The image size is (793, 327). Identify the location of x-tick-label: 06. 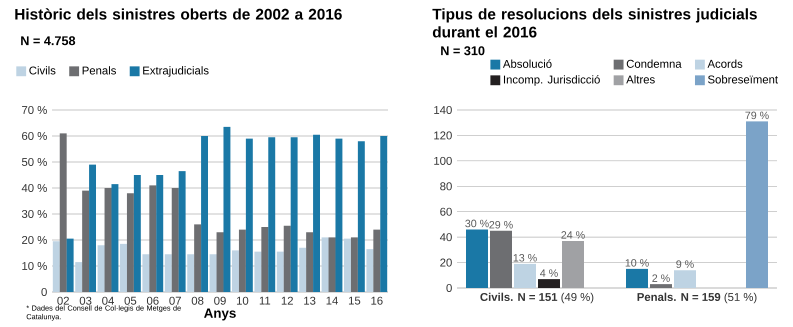
(152, 300).